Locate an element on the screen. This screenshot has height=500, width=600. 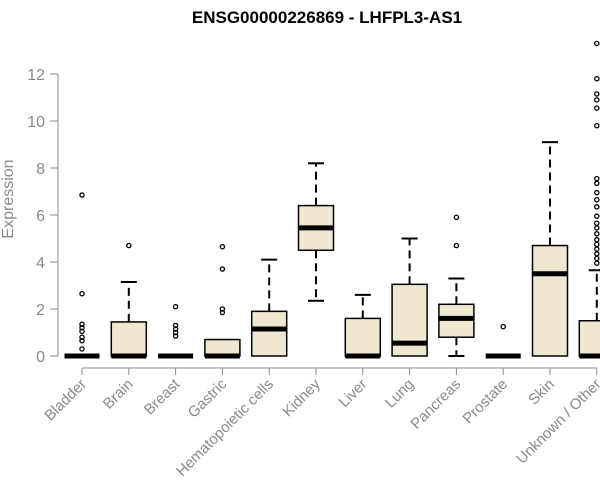
box-pancreas is located at coordinates (456, 285).